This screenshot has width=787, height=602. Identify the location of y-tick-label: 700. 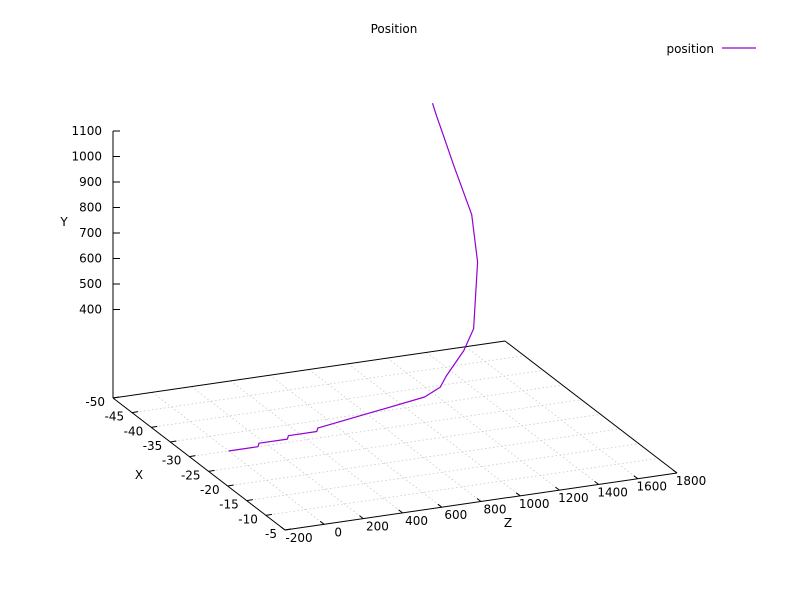
(90, 233).